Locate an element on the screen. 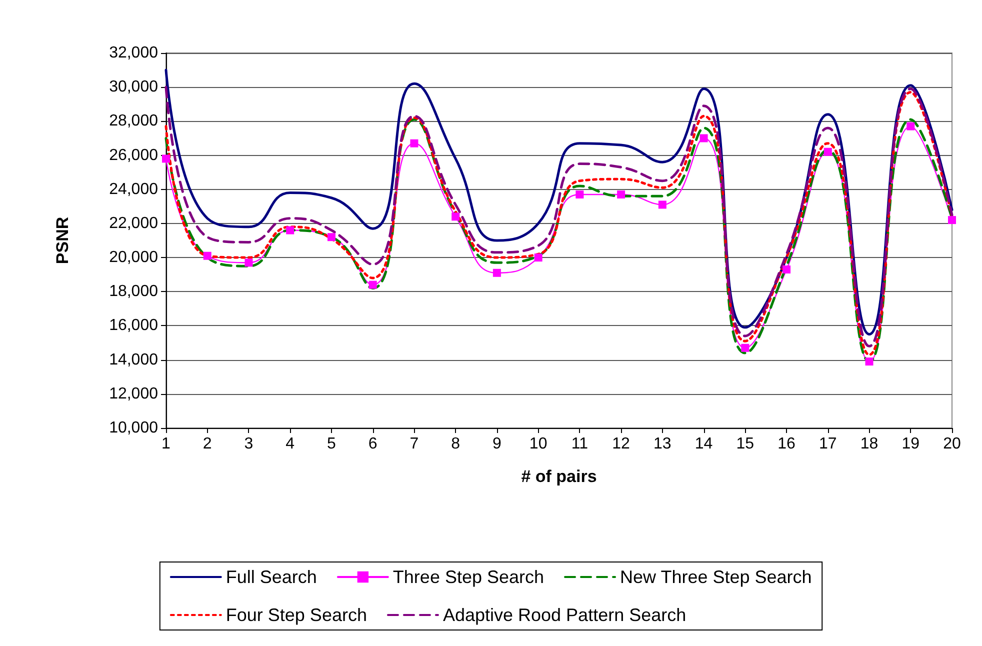 The image size is (982, 646). x-tick-label: 14 is located at coordinates (703, 444).